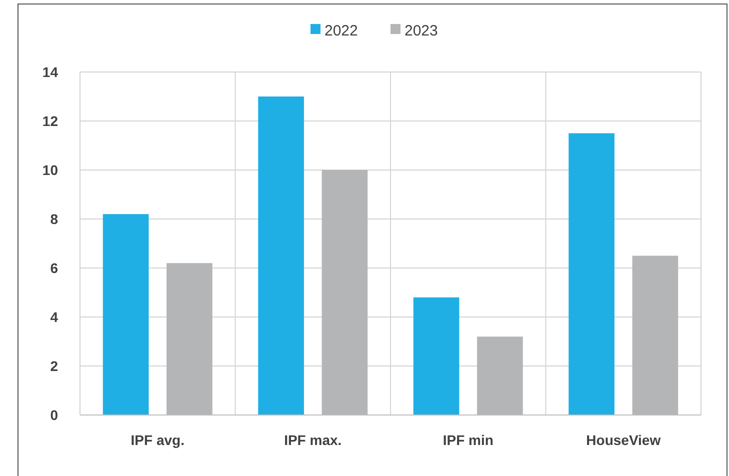 The height and width of the screenshot is (476, 729). What do you see at coordinates (50, 72) in the screenshot?
I see `y-tick-label: 14` at bounding box center [50, 72].